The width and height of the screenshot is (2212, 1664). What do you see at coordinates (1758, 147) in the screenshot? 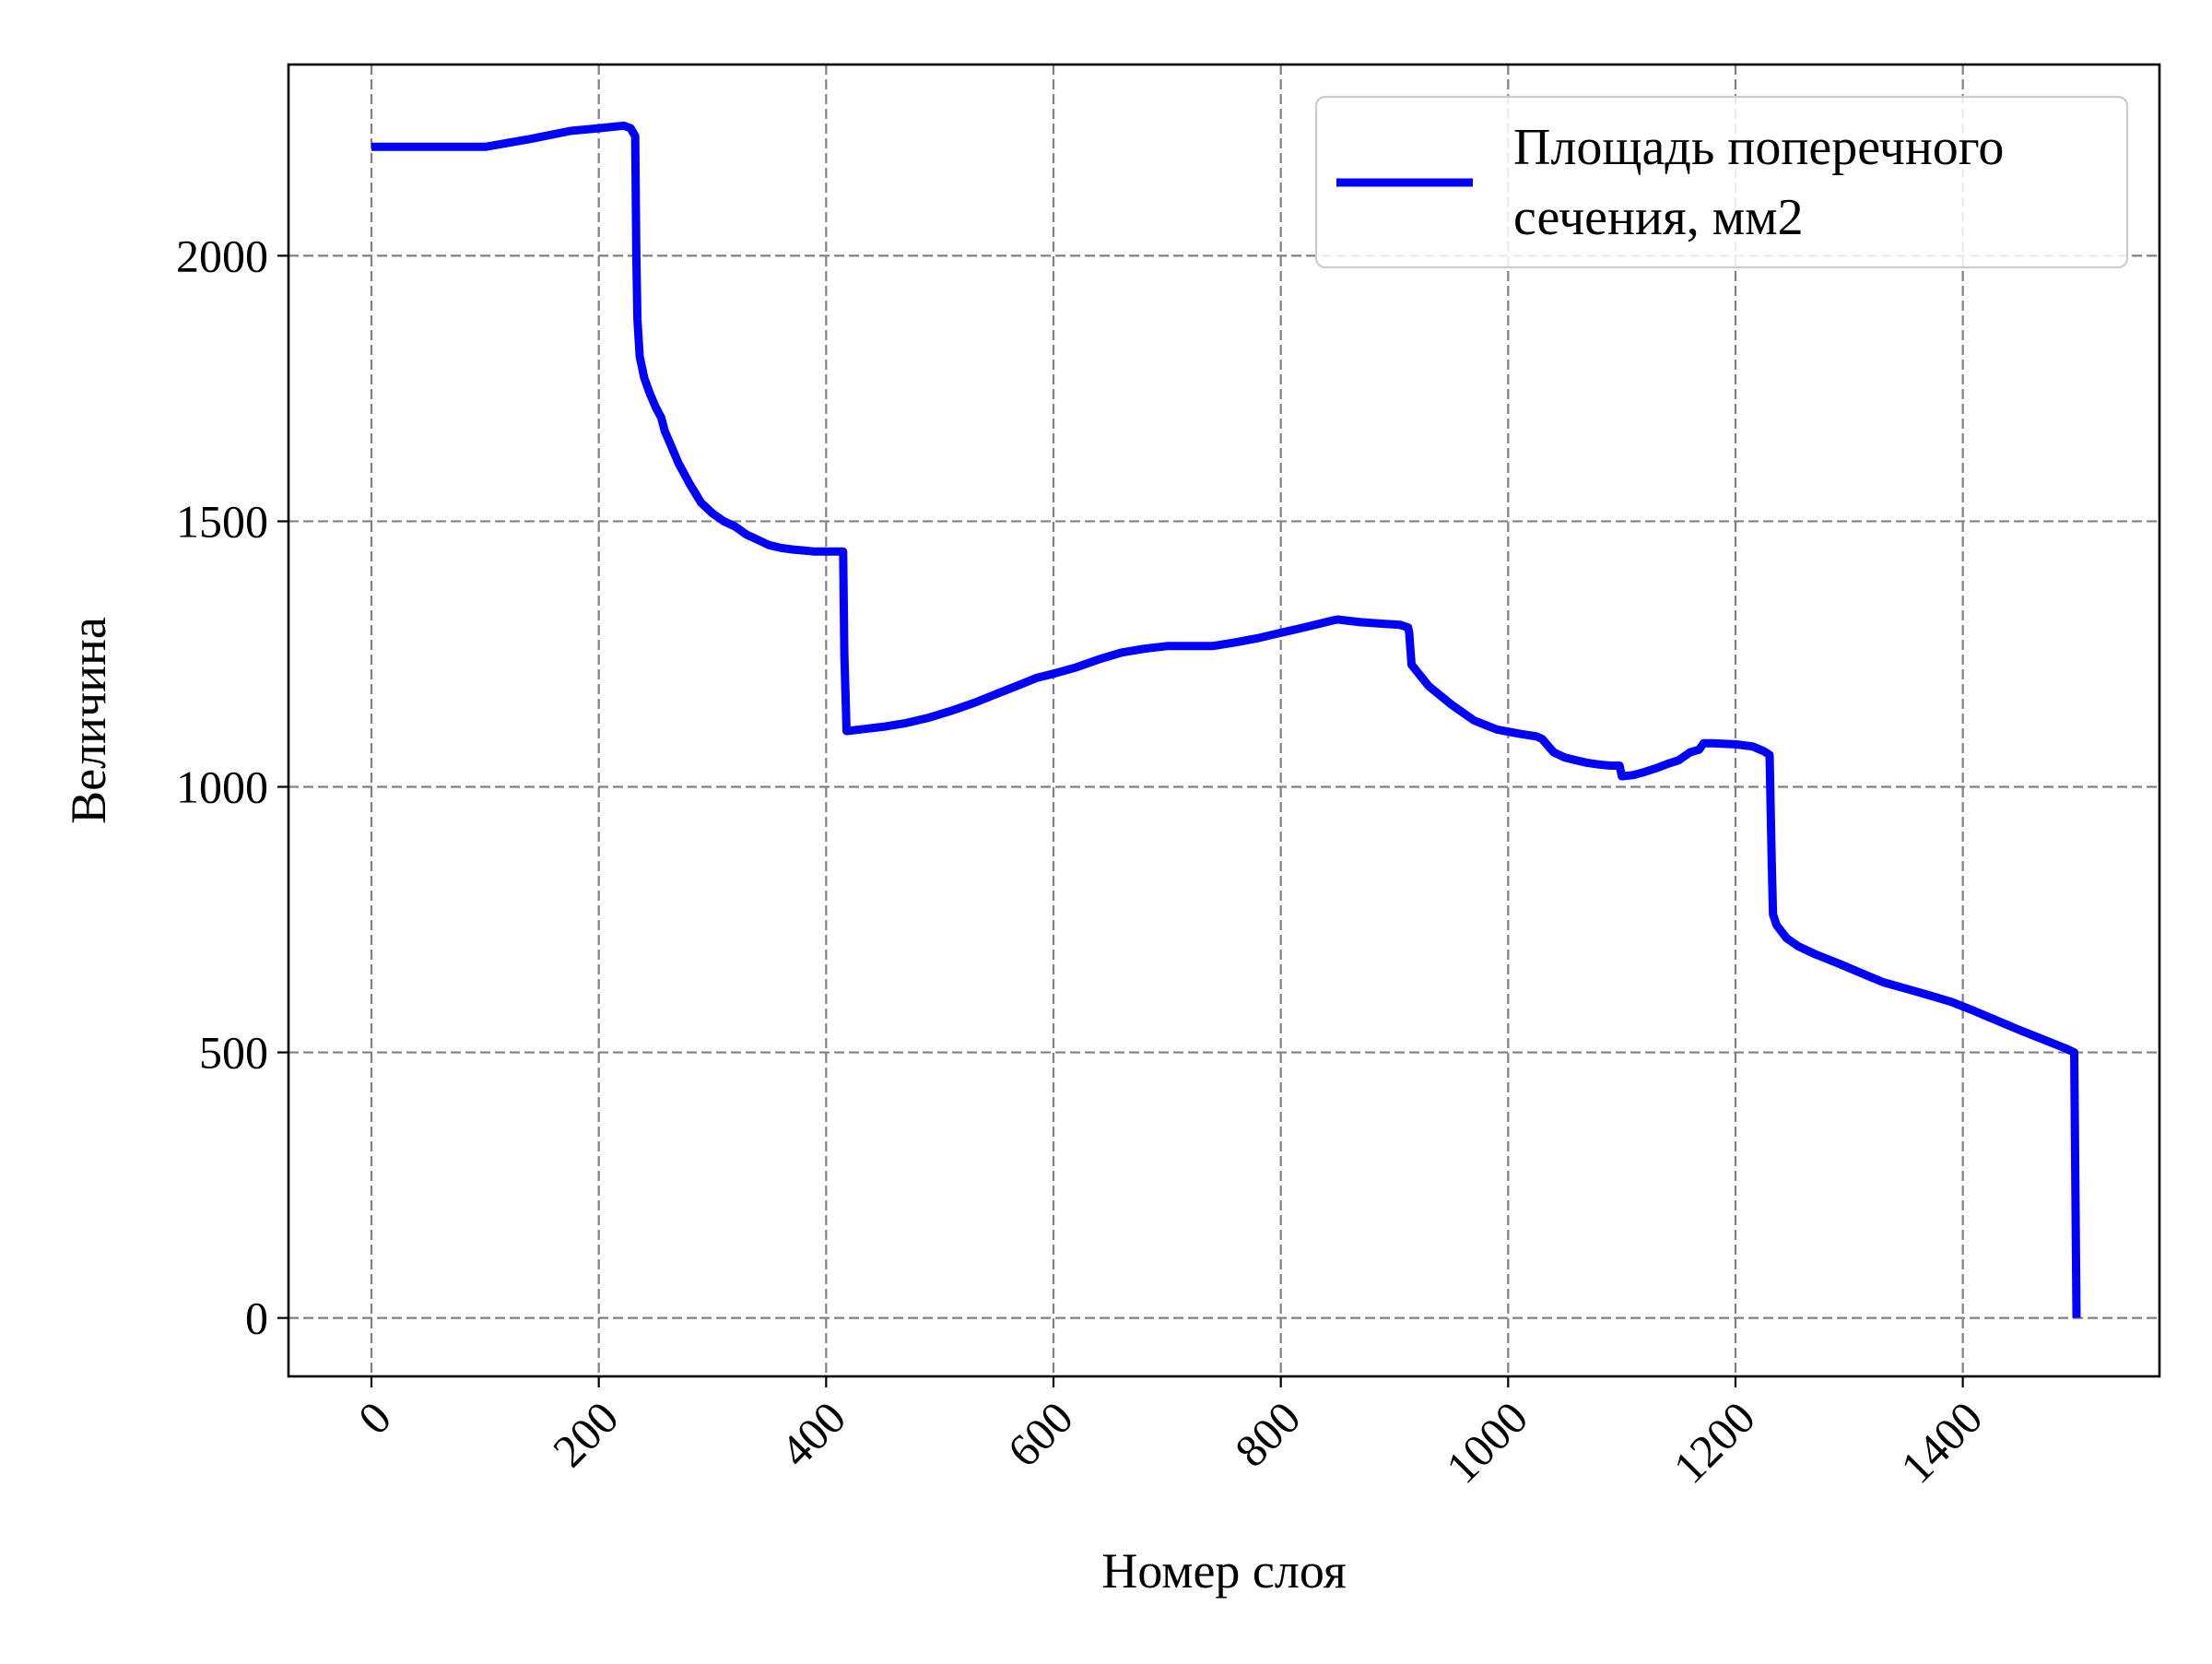
I see `legend-entry-line: Площадь поперечного` at bounding box center [1758, 147].